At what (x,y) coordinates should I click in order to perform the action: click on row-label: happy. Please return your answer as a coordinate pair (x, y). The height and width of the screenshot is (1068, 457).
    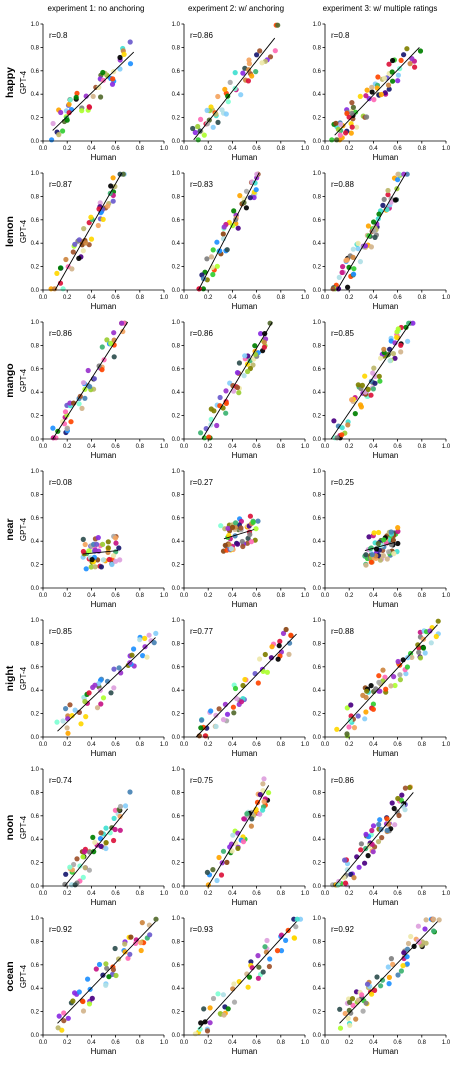
    Looking at the image, I should click on (10, 82).